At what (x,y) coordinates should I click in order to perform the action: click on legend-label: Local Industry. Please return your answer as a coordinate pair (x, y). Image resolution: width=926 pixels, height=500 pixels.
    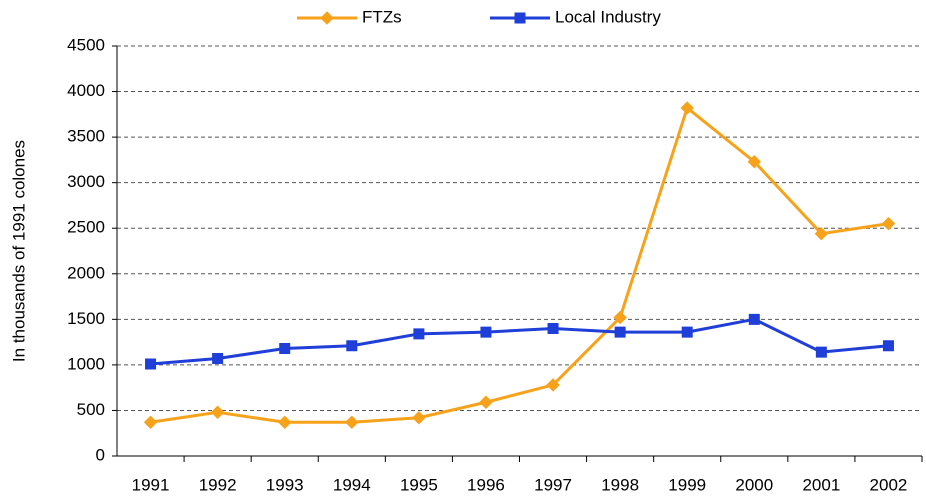
    Looking at the image, I should click on (608, 16).